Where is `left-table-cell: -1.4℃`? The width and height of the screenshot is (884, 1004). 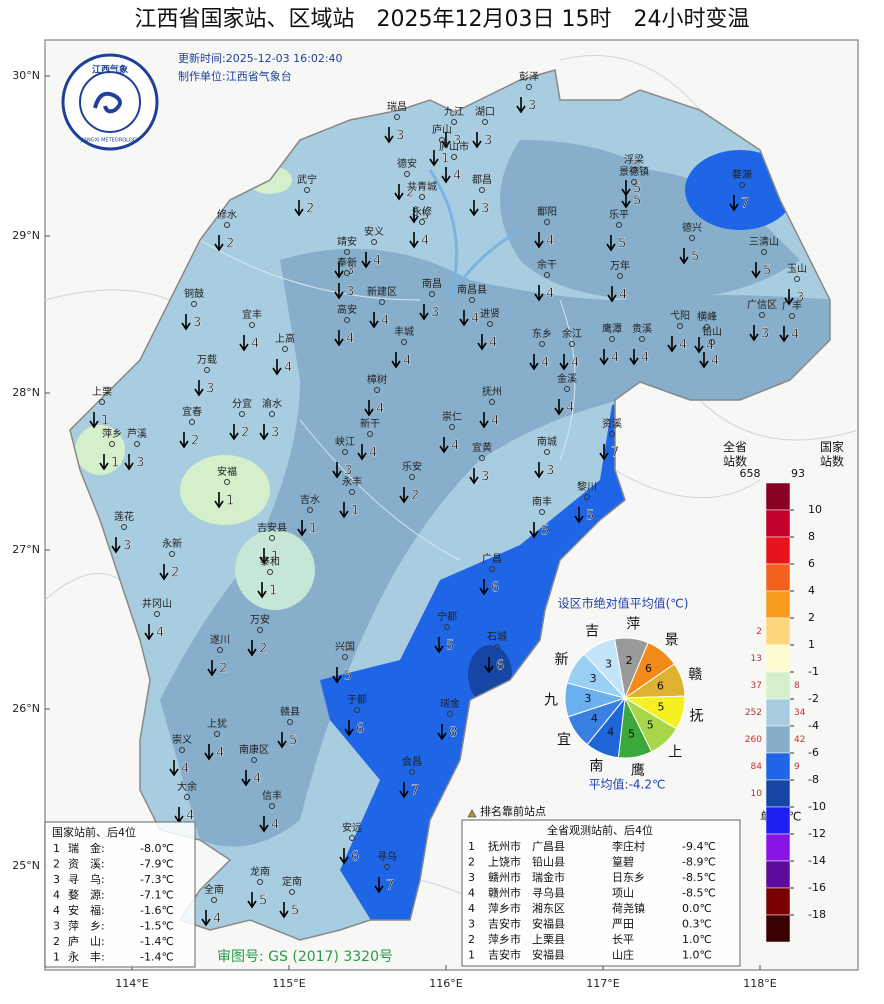 left-table-cell: -1.4℃ is located at coordinates (157, 957).